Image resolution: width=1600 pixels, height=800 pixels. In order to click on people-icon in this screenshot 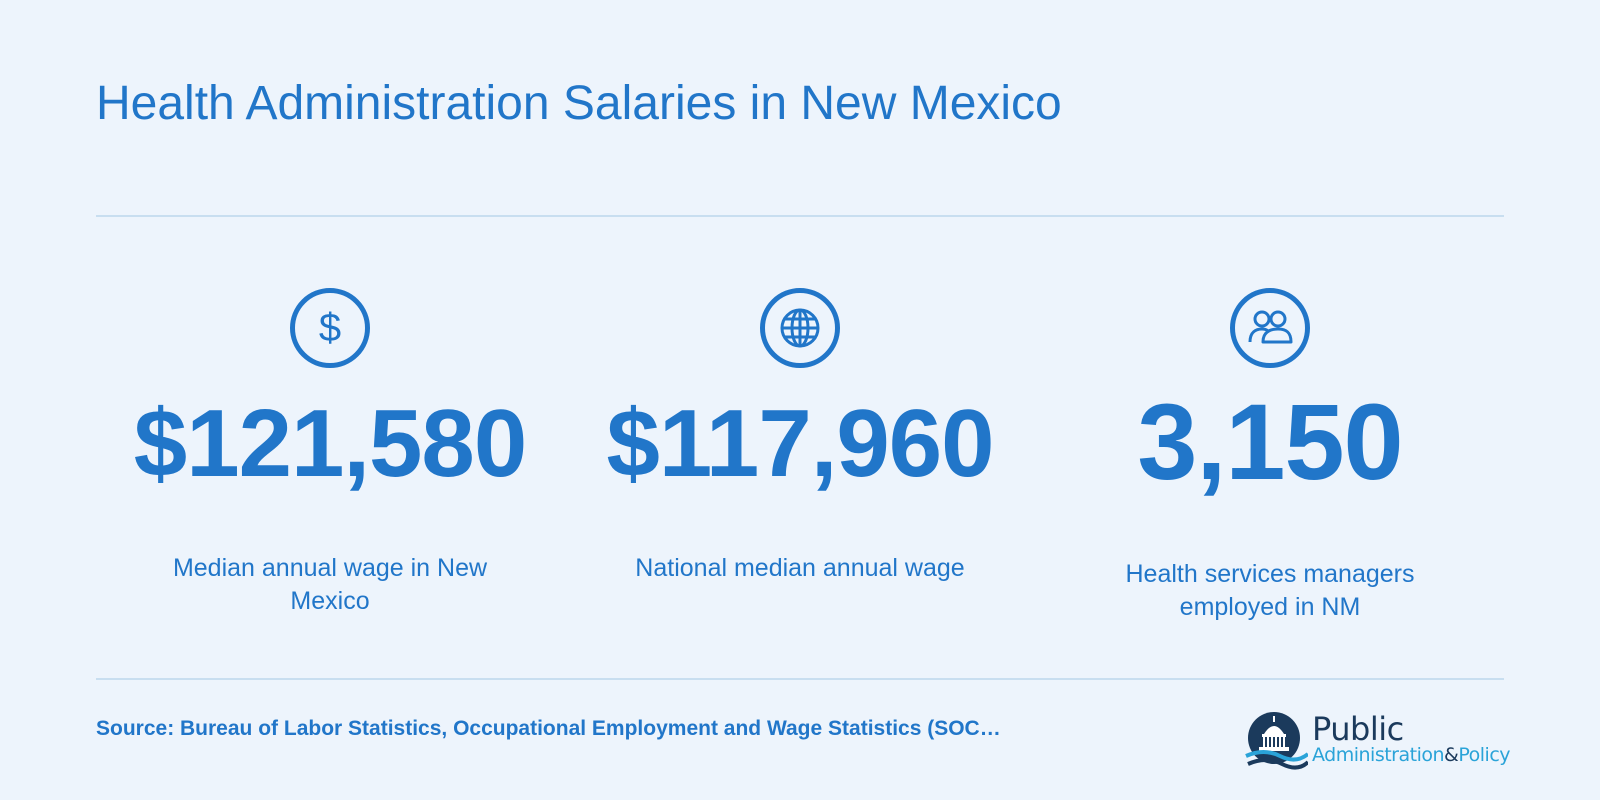, I will do `click(1270, 328)`.